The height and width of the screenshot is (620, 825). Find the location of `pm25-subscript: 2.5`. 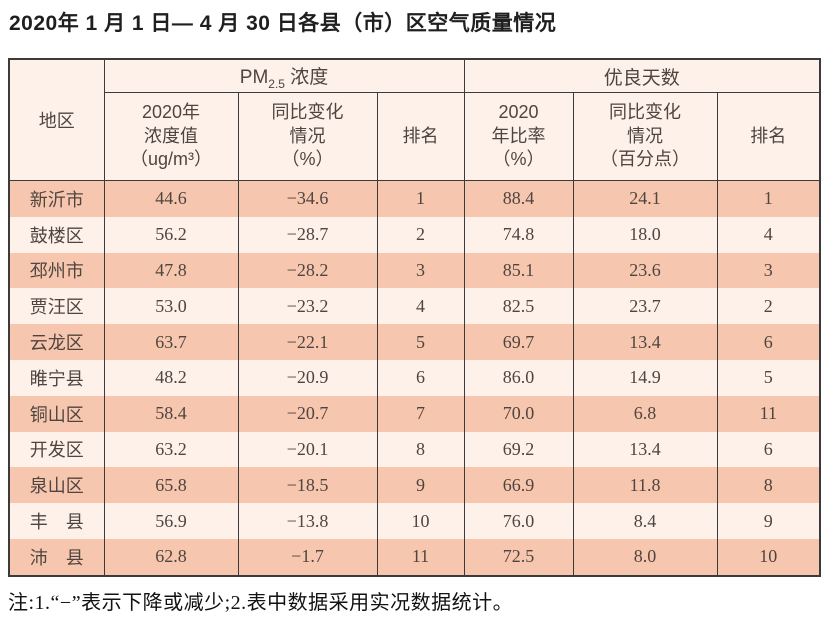

pm25-subscript: 2.5 is located at coordinates (276, 83).